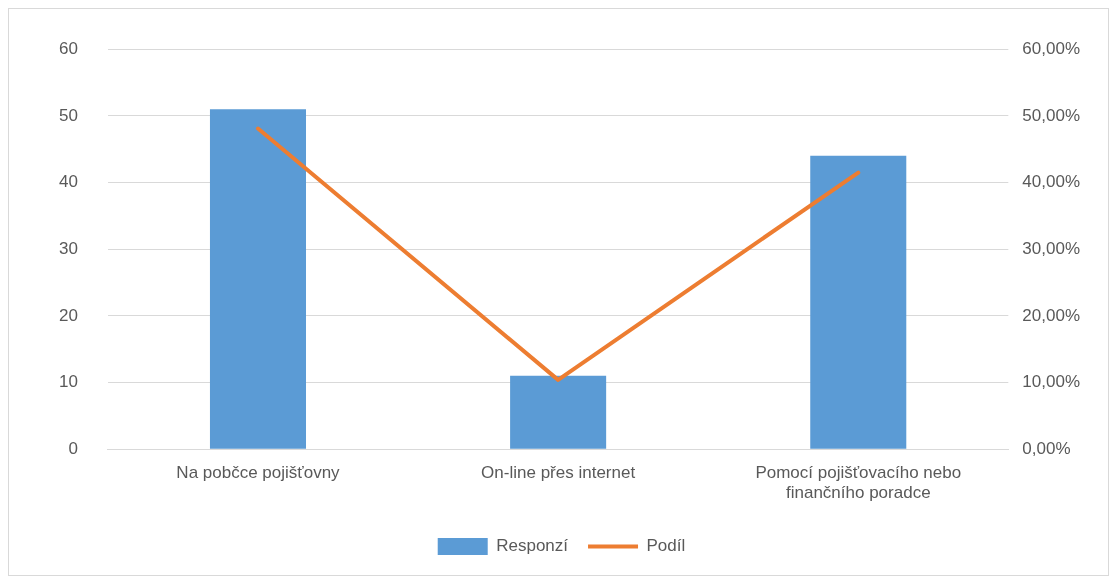 This screenshot has width=1117, height=584. Describe the element at coordinates (1051, 382) in the screenshot. I see `y2-tick-label: 10,00%` at that location.